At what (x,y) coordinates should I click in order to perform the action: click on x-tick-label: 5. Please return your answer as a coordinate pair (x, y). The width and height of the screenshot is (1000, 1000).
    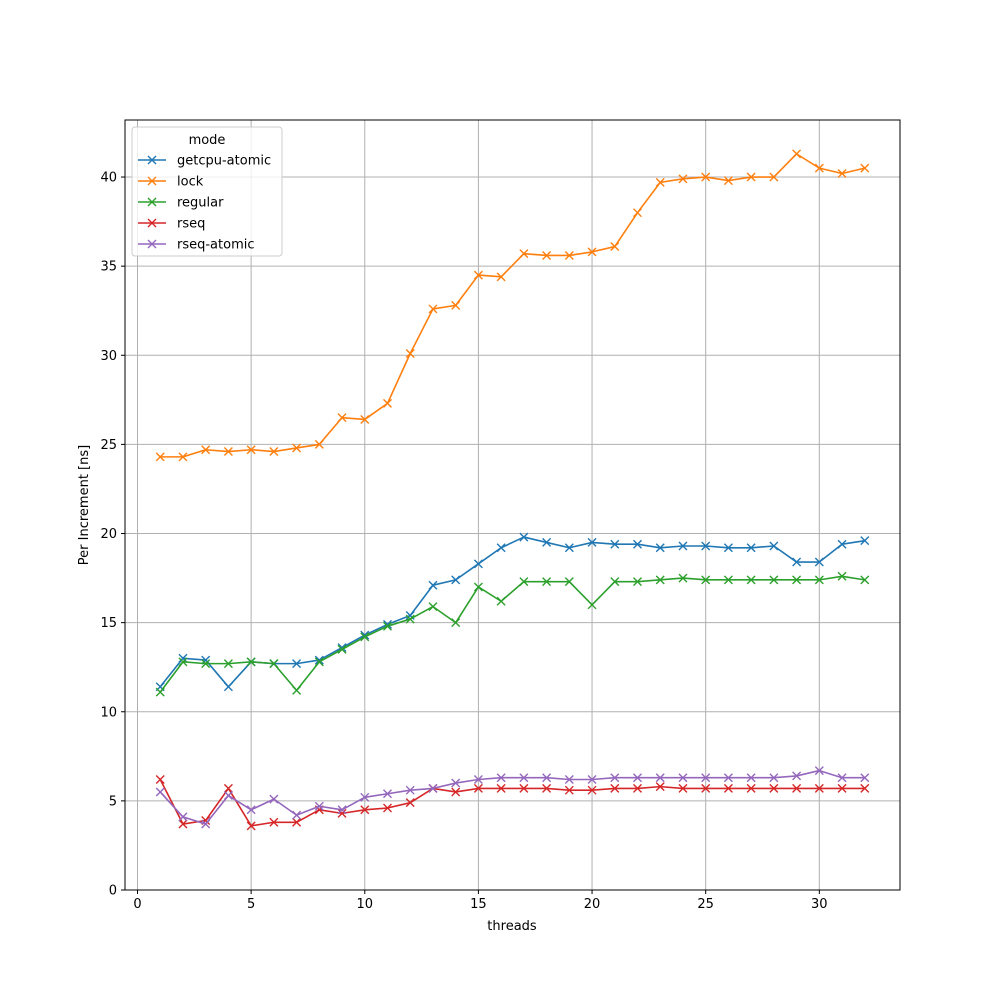
    Looking at the image, I should click on (251, 904).